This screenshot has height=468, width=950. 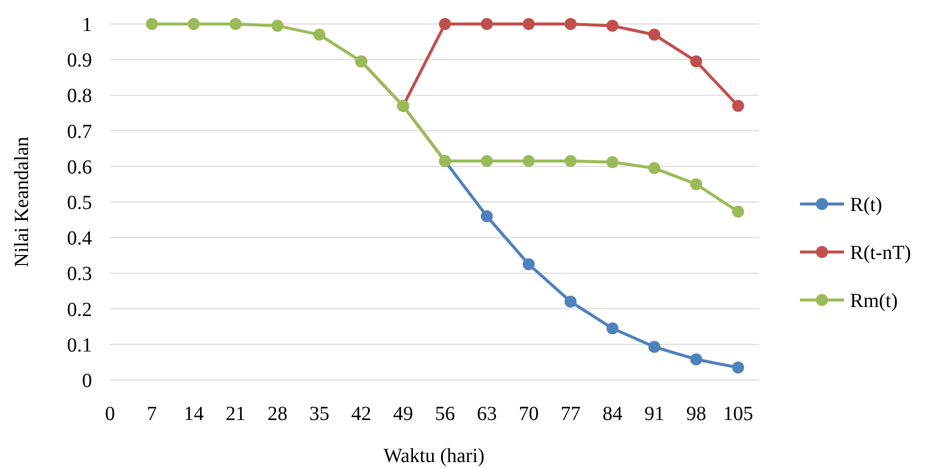 What do you see at coordinates (87, 25) in the screenshot?
I see `y-tick-label: 1` at bounding box center [87, 25].